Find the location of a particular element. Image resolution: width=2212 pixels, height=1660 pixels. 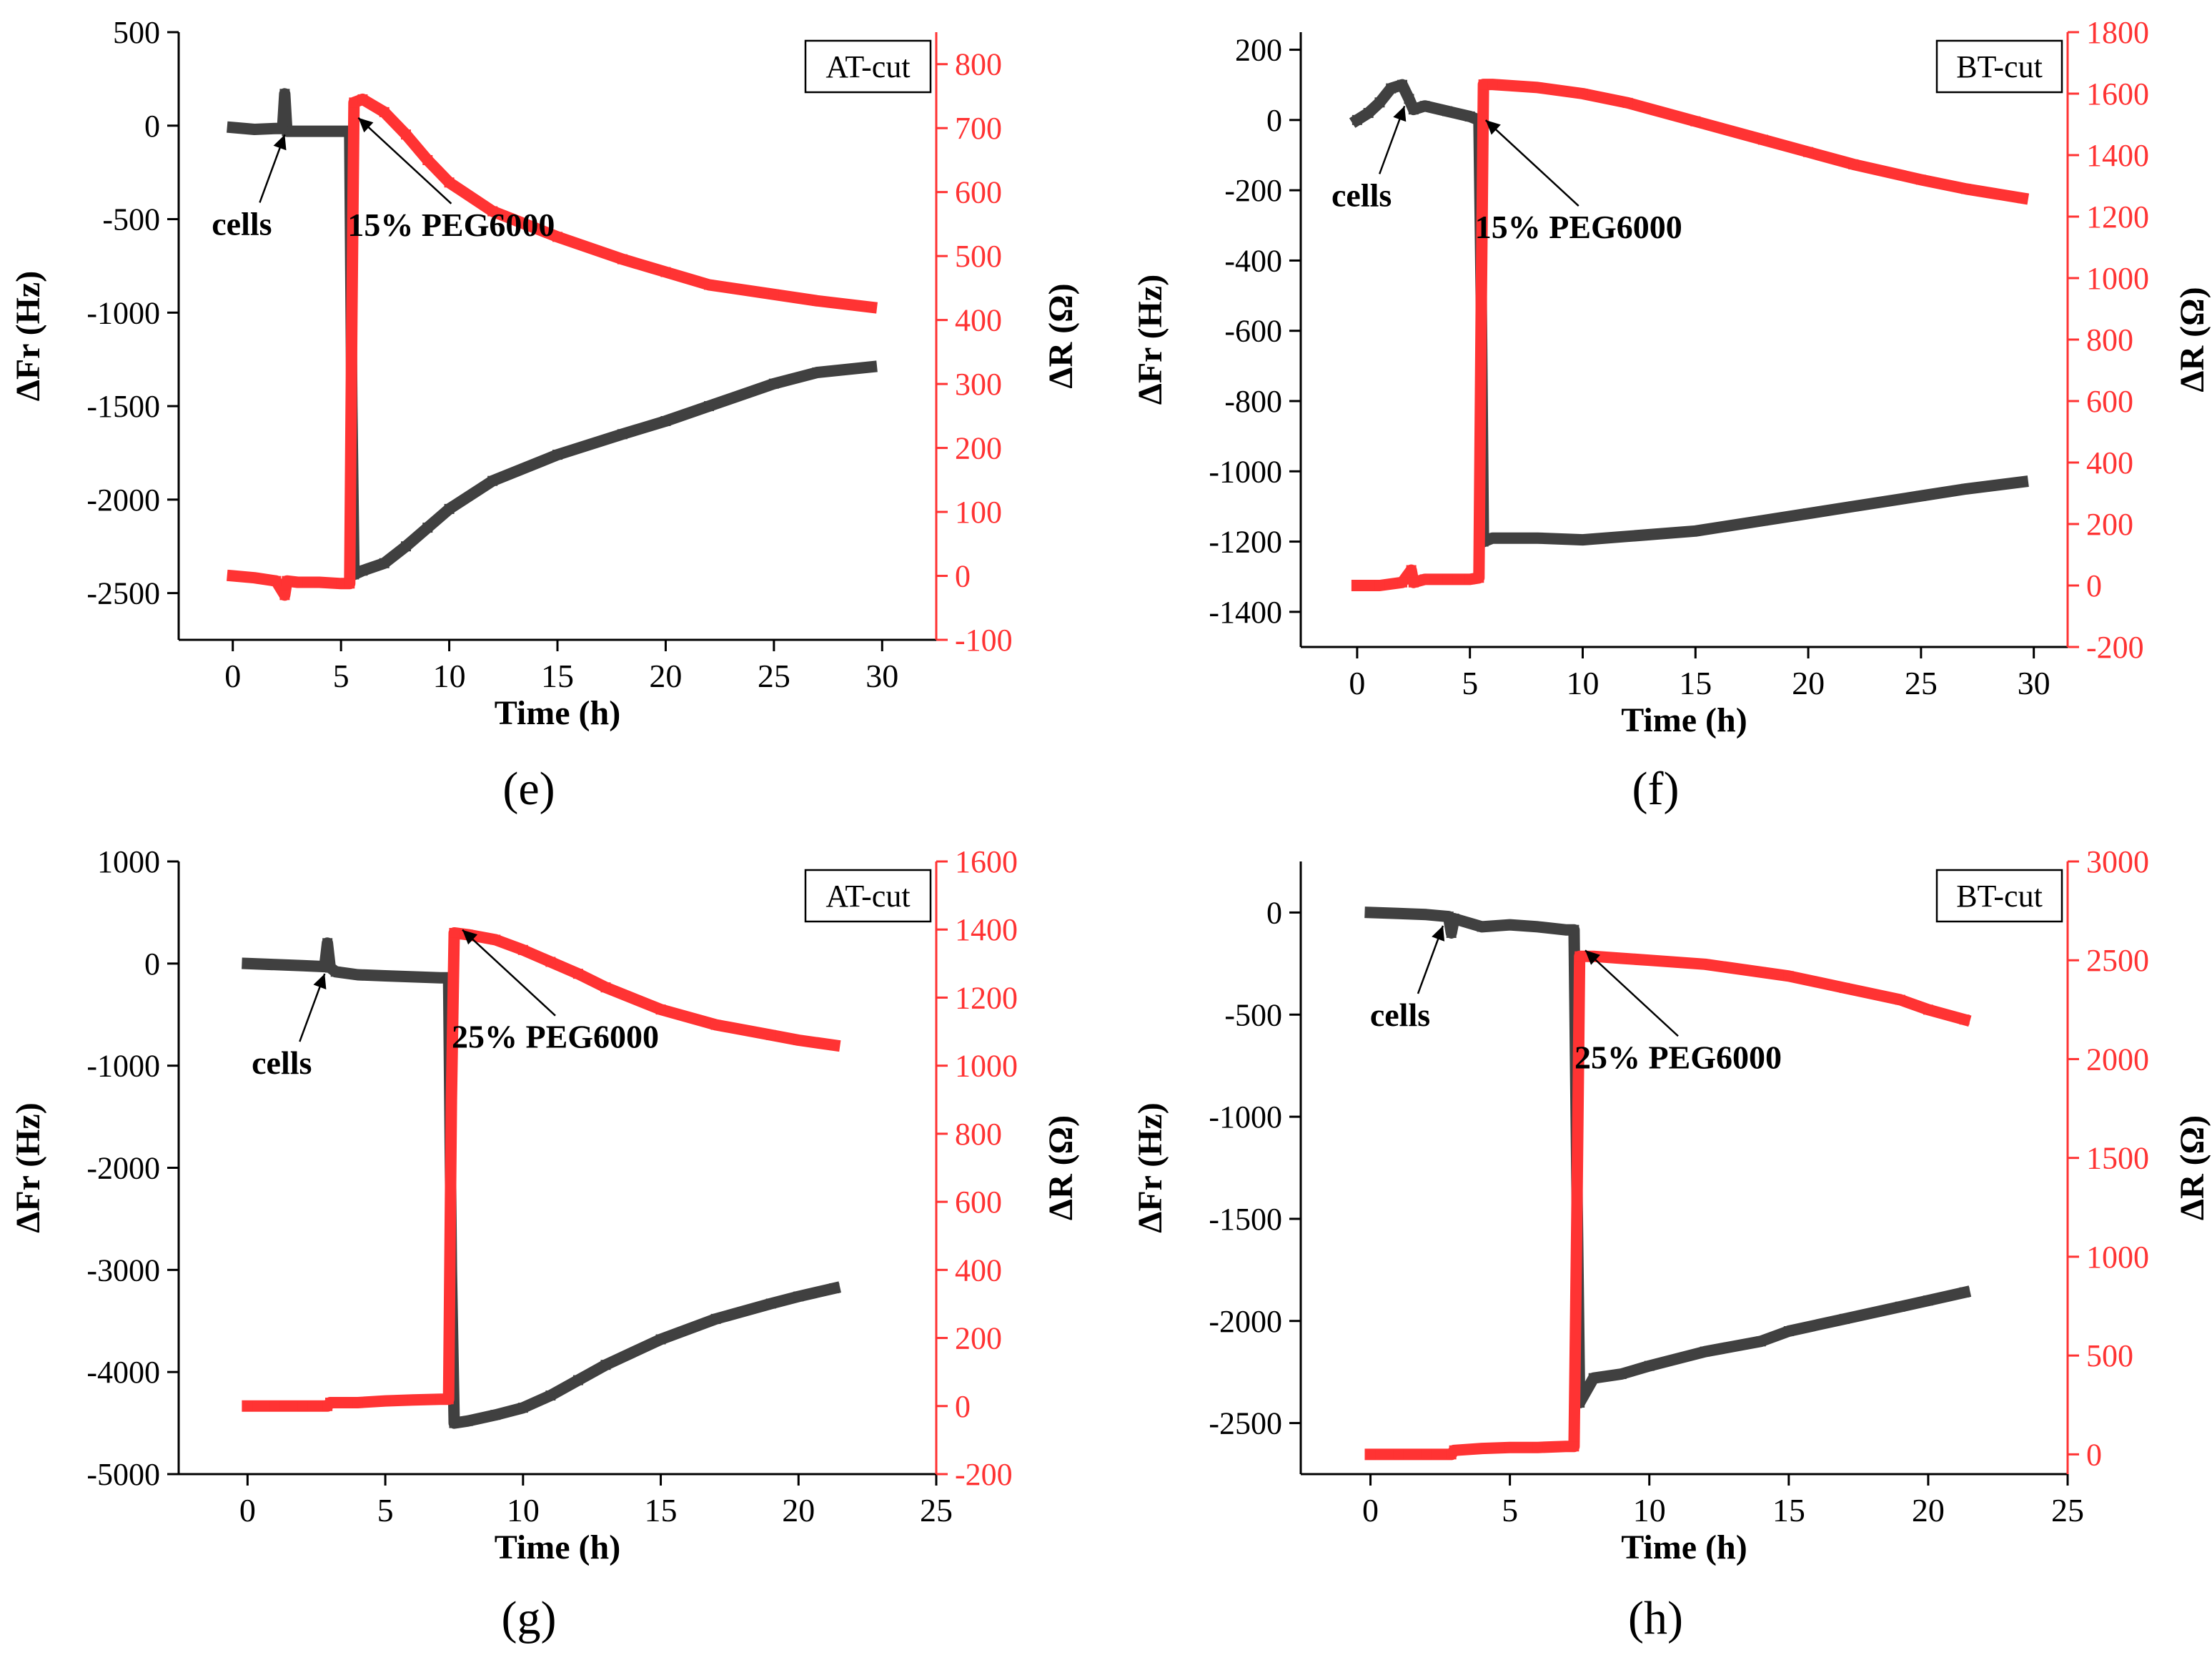

cut-label: BT-cut is located at coordinates (1999, 66).